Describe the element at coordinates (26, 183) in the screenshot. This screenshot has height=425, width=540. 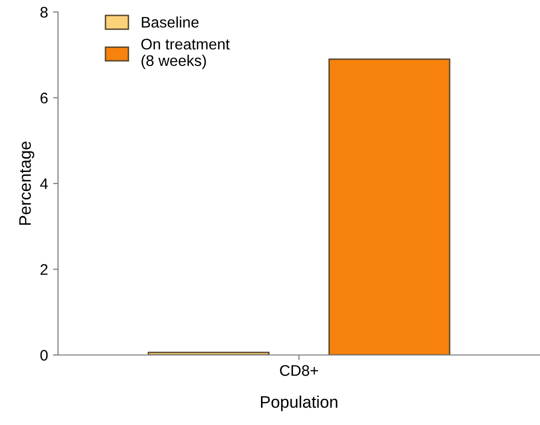
I see `y-axis-title: Percentage` at that location.